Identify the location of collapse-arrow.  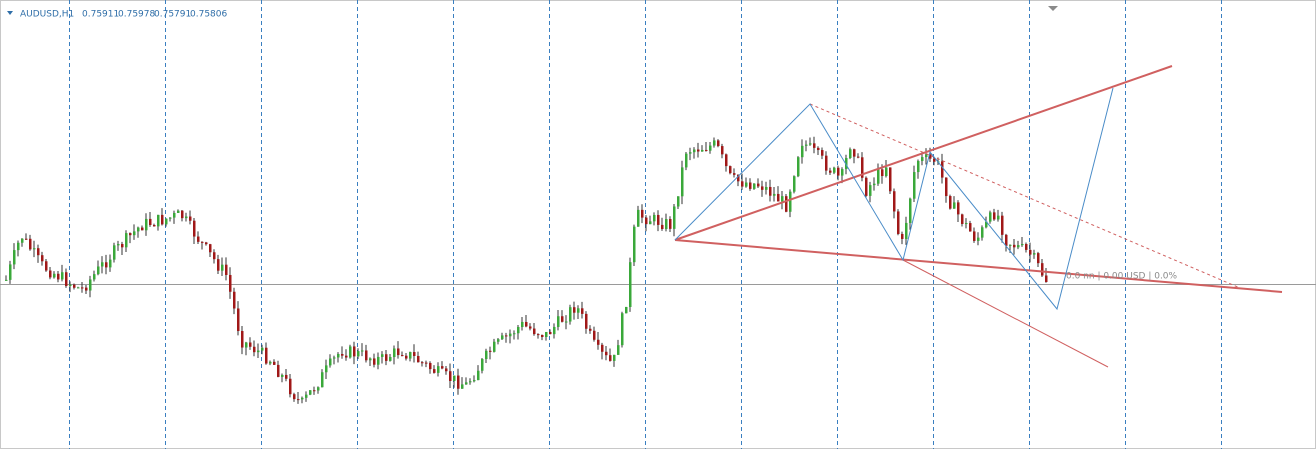
(10, 13).